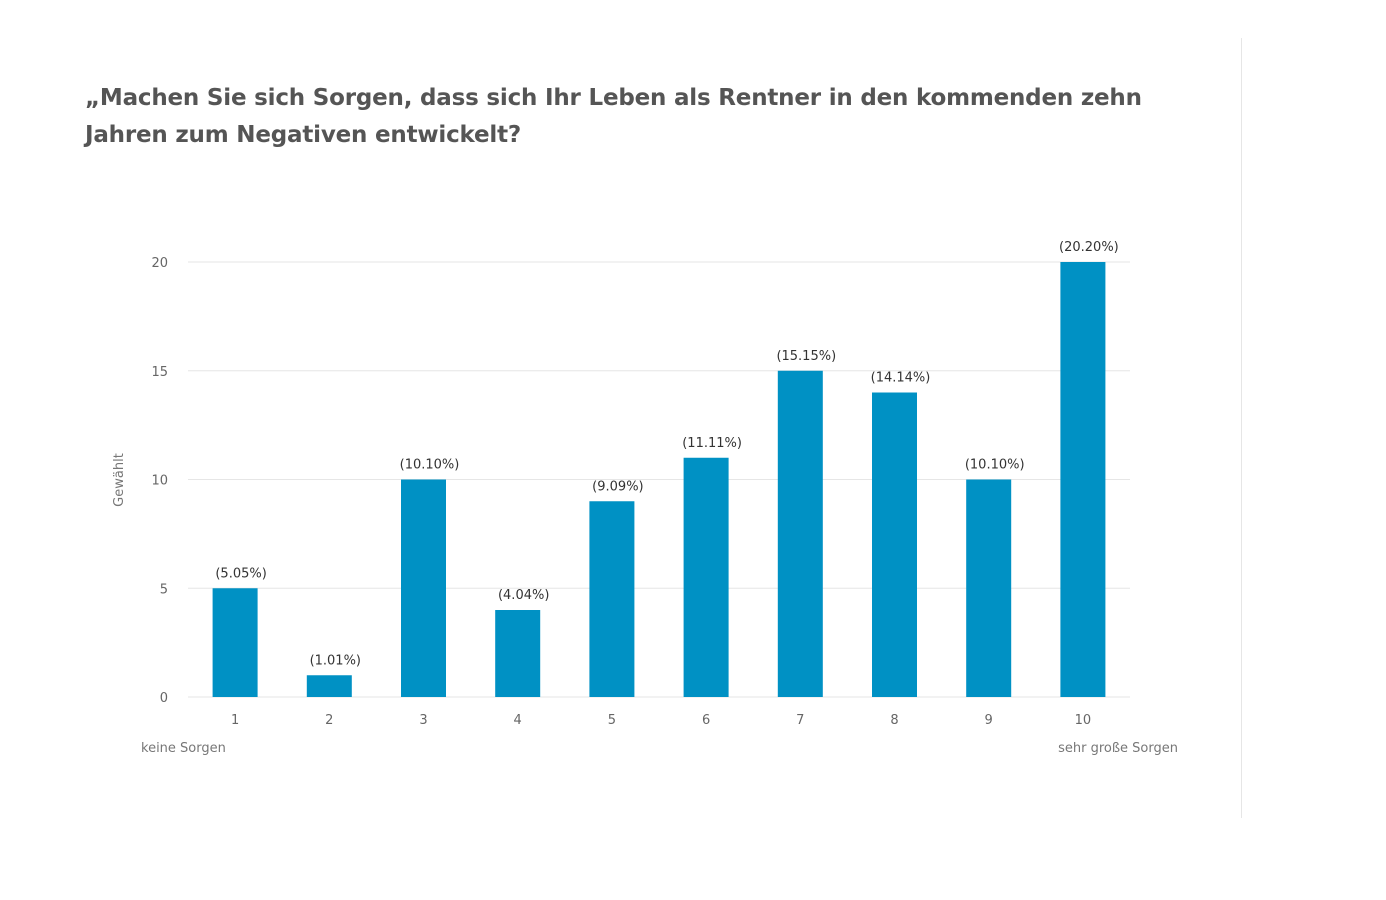  What do you see at coordinates (617, 486) in the screenshot?
I see `data-label: (9.09%)` at bounding box center [617, 486].